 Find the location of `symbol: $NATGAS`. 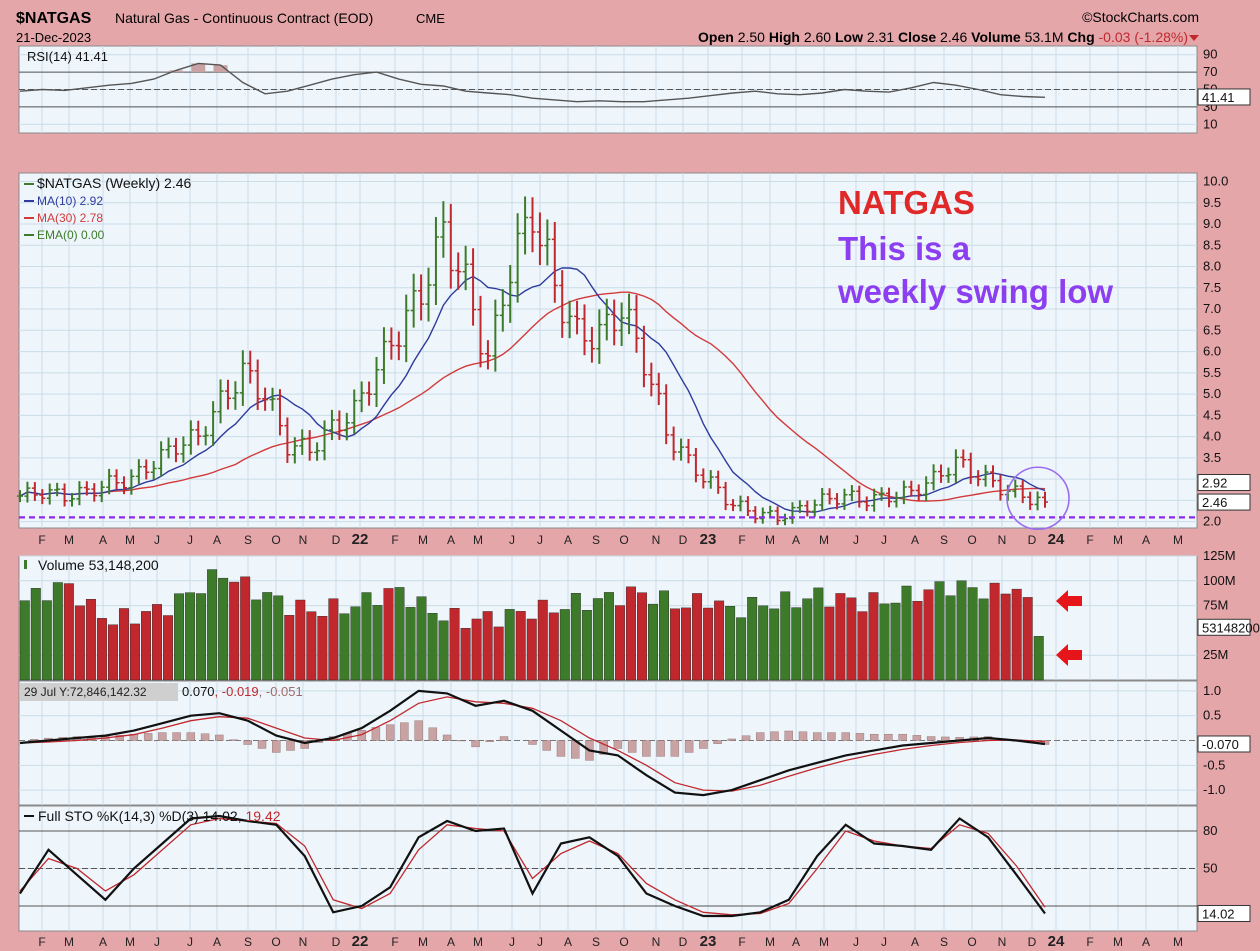

symbol: $NATGAS is located at coordinates (54, 18).